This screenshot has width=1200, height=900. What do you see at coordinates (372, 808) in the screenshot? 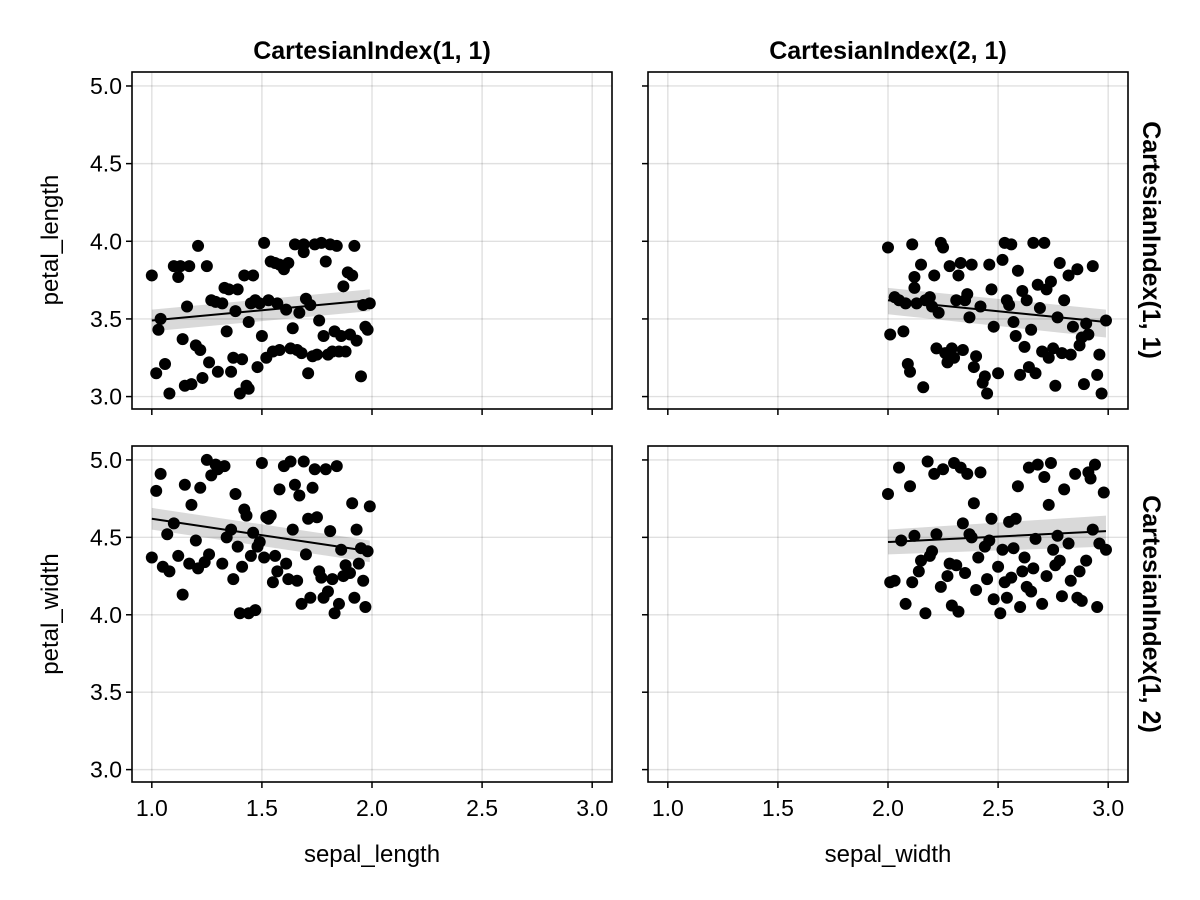
I see `x-tick-label: 2.0` at bounding box center [372, 808].